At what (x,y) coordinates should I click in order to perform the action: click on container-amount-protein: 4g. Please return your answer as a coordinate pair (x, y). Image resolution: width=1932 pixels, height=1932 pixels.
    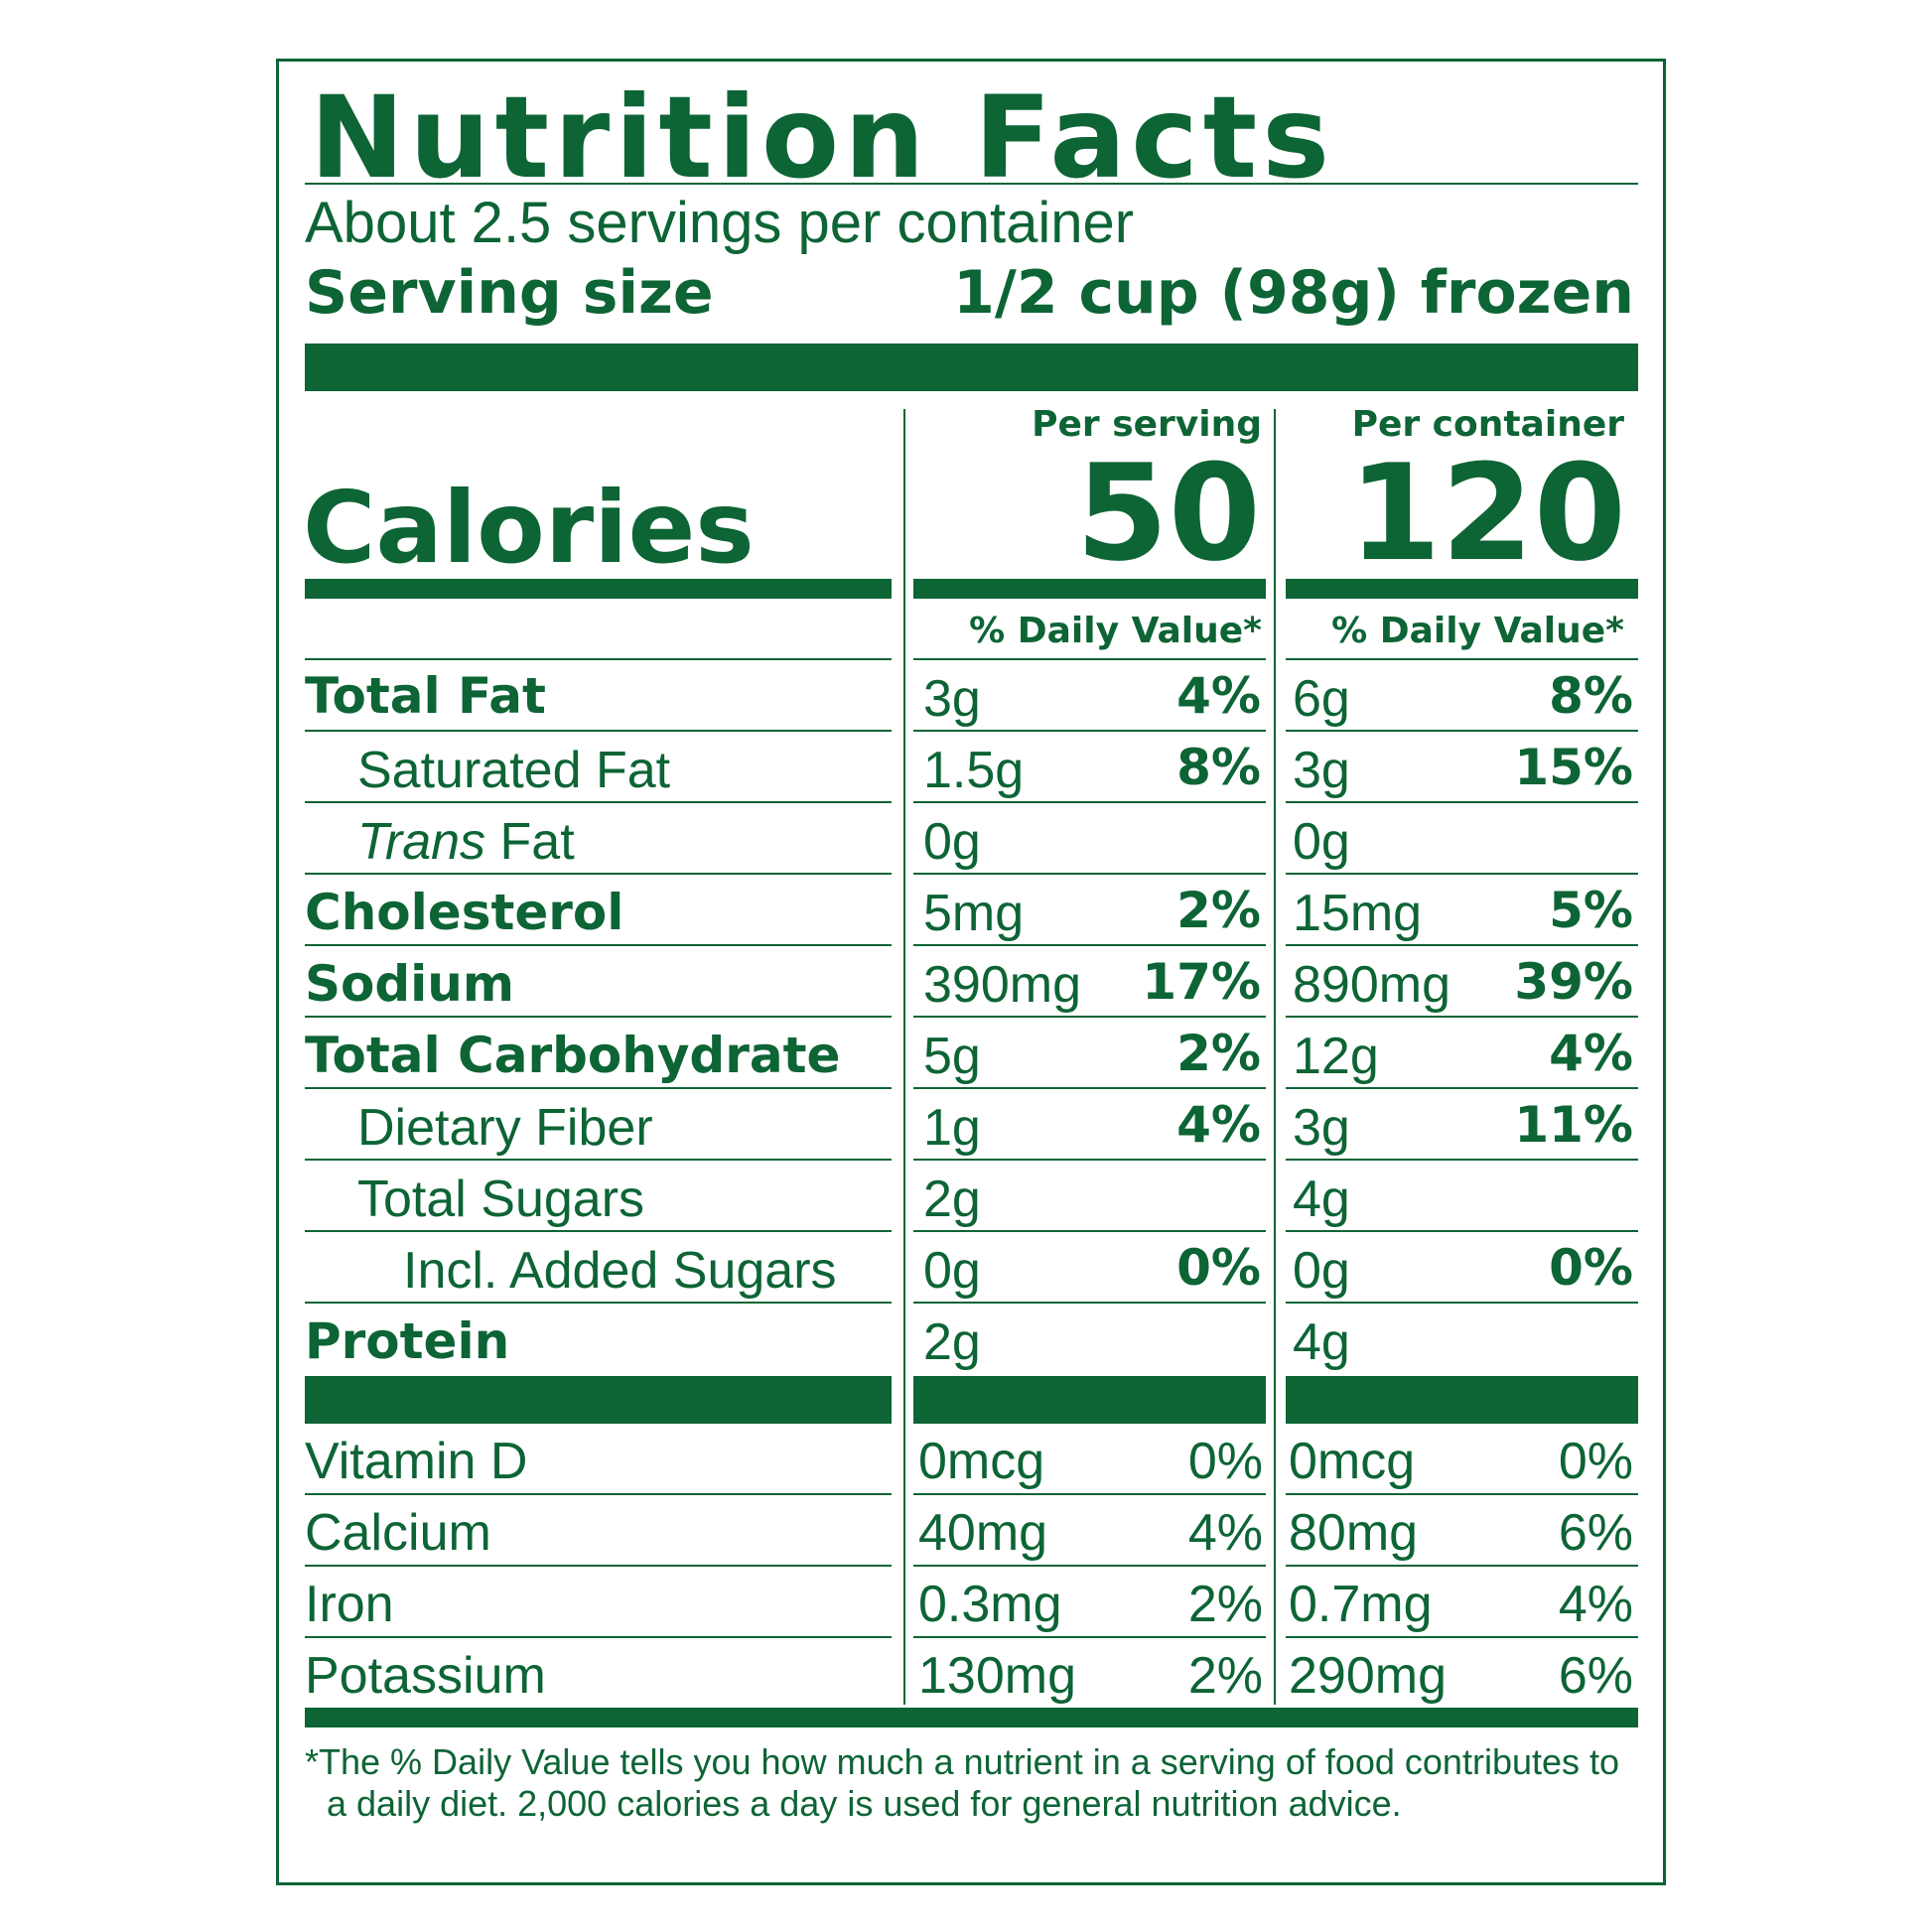
    Looking at the image, I should click on (1321, 1342).